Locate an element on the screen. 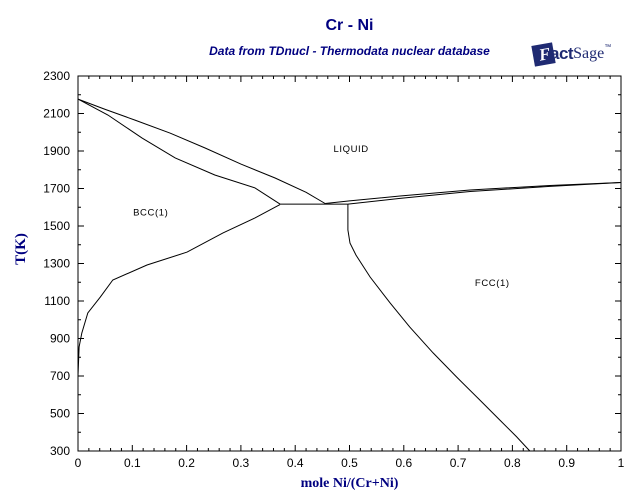 This screenshot has width=640, height=504. x-axis-label: mole Ni/(Cr+Ni) is located at coordinates (349, 483).